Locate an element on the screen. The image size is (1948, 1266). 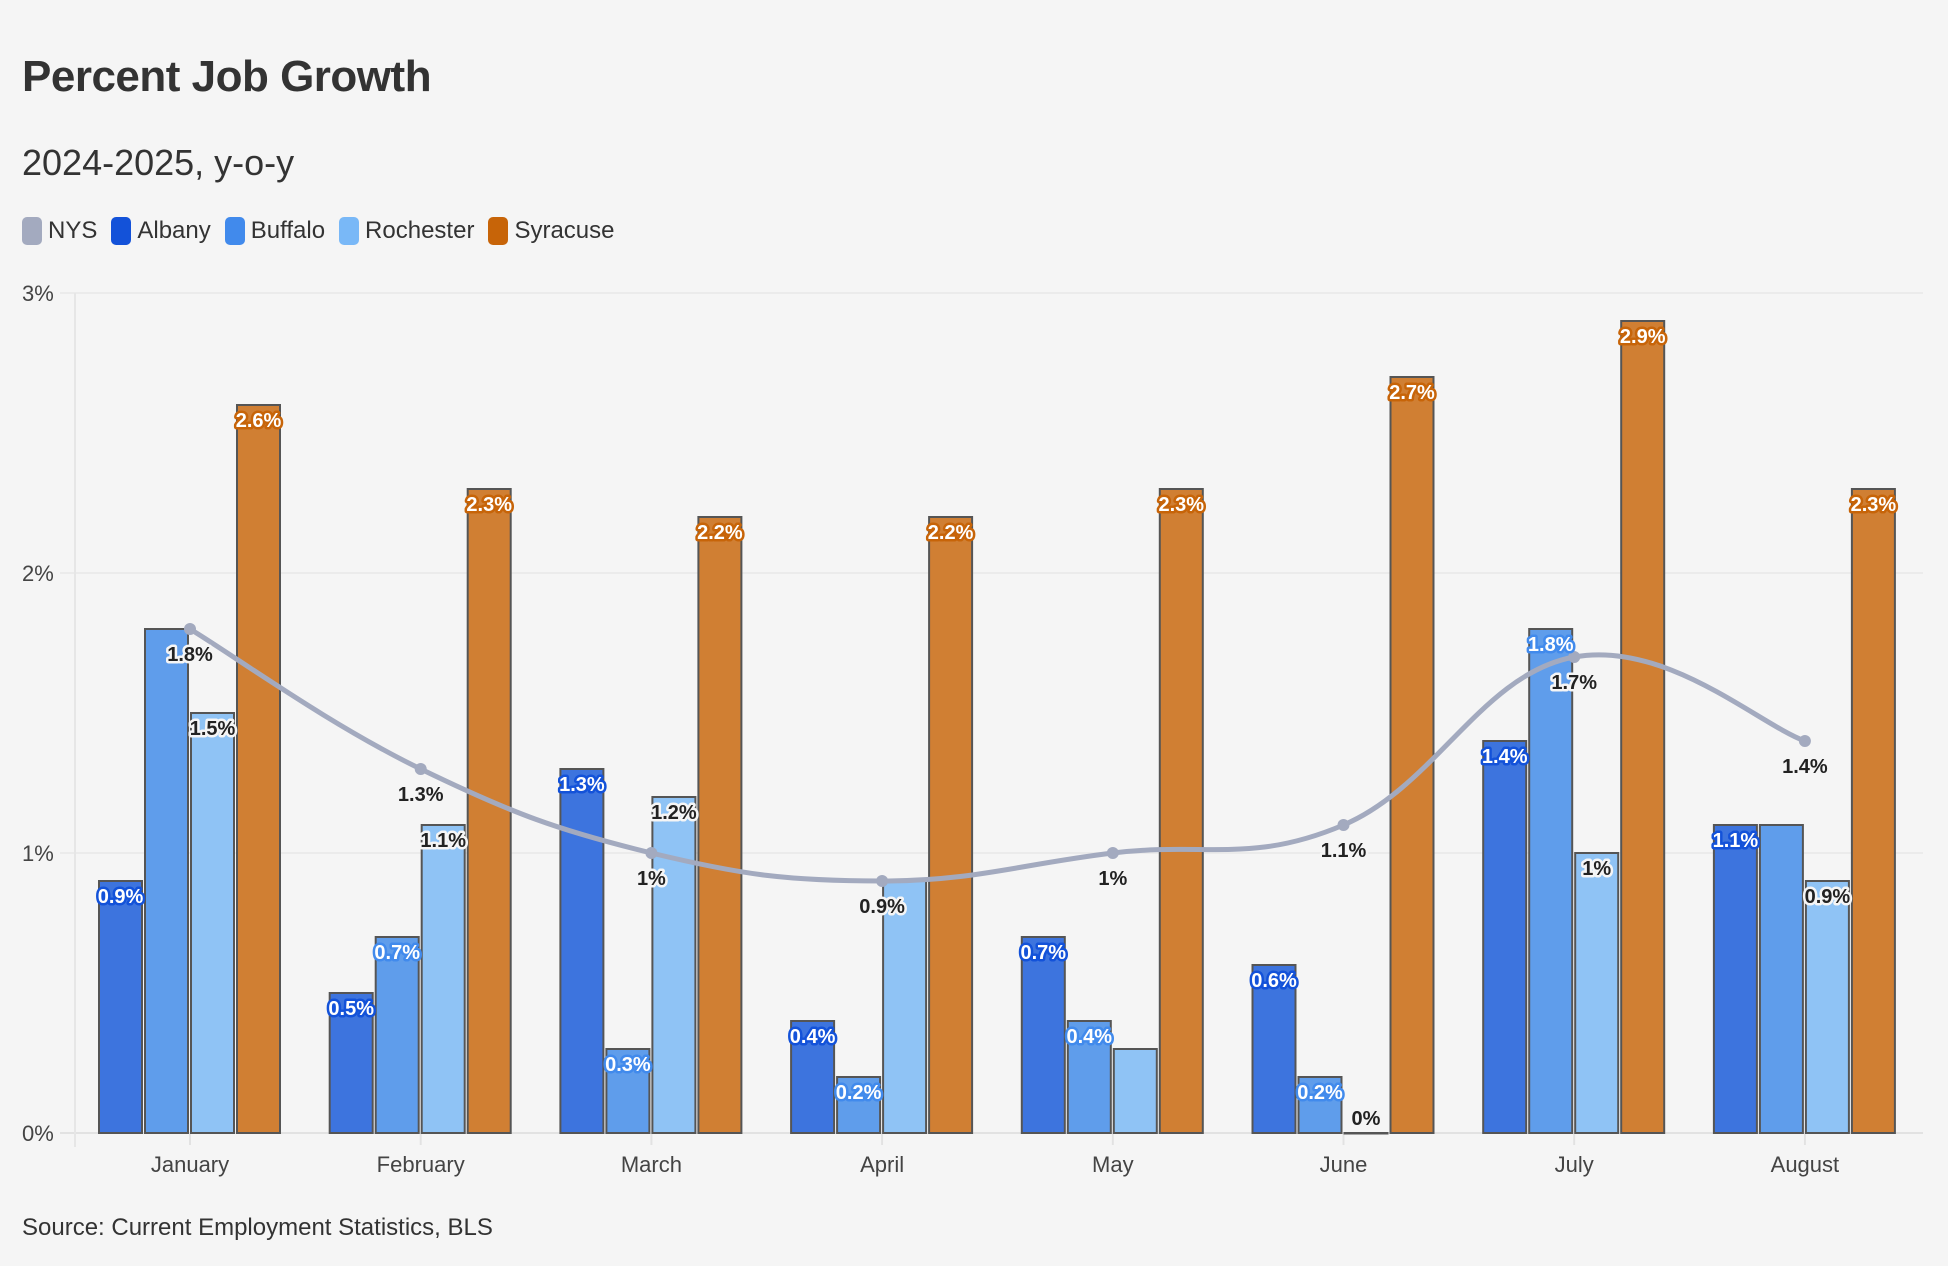
nys-point-july is located at coordinates (1574, 657).